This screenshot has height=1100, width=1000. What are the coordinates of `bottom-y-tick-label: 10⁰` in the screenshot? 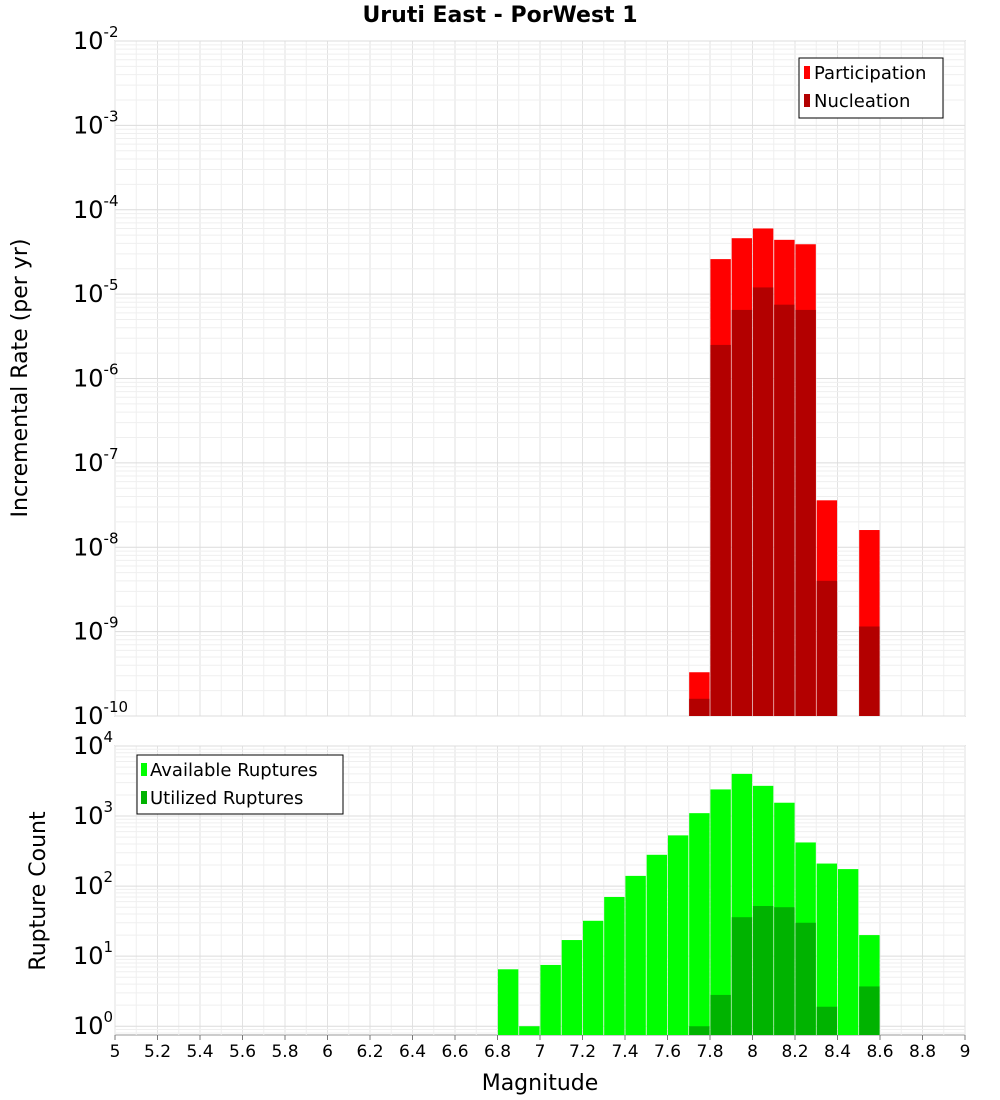 It's located at (93, 1024).